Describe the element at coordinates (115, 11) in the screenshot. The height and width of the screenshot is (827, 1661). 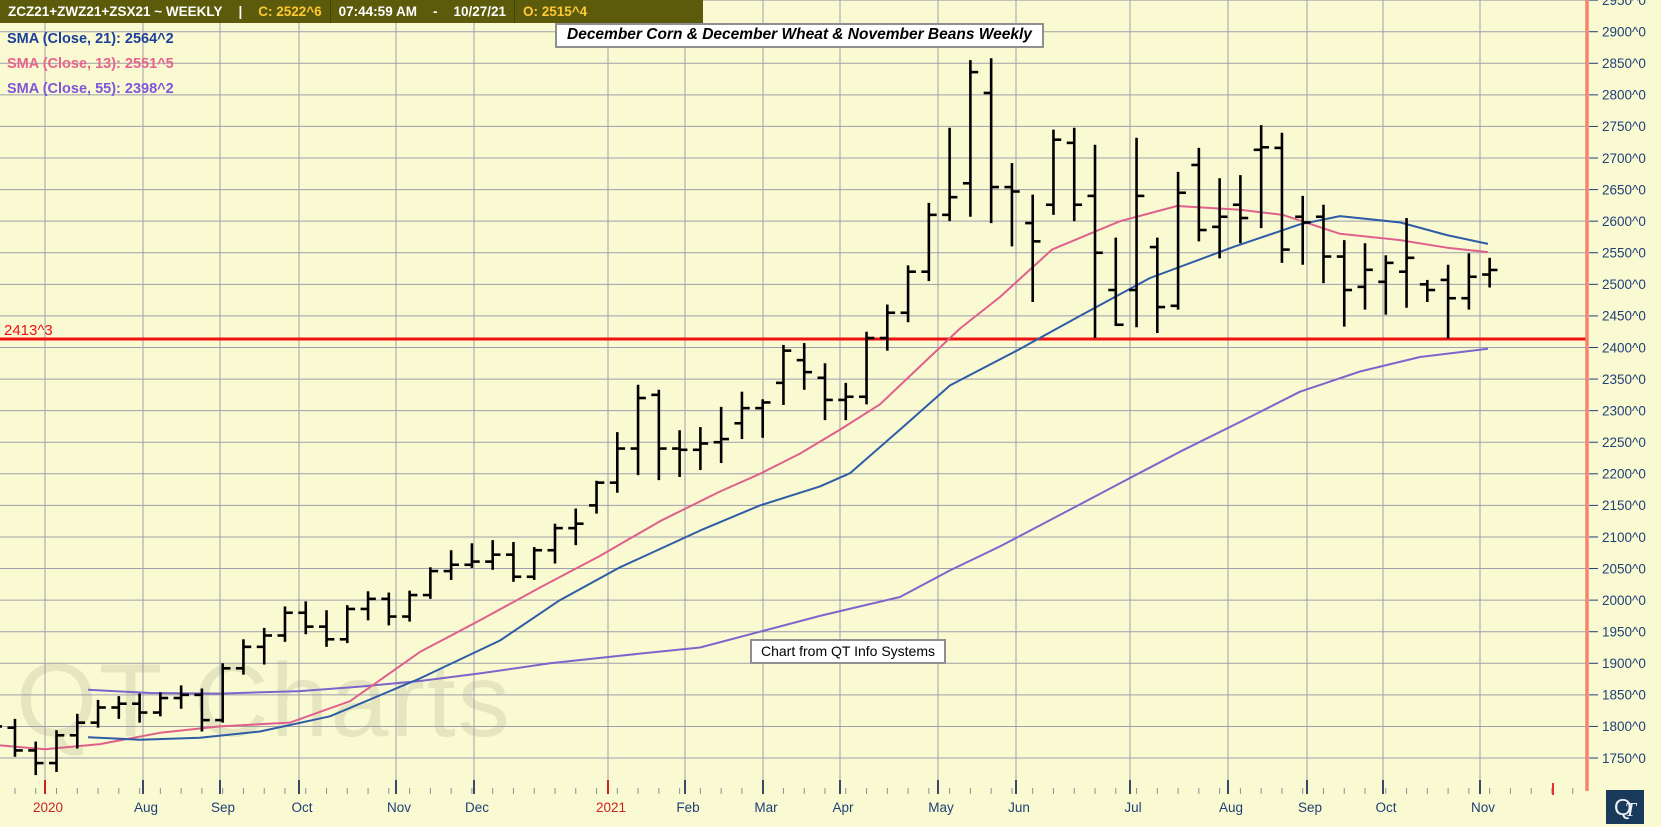
I see `symbol-label: ZCZ21+ZWZ21+ZSX21 ~ WEEKLY` at that location.